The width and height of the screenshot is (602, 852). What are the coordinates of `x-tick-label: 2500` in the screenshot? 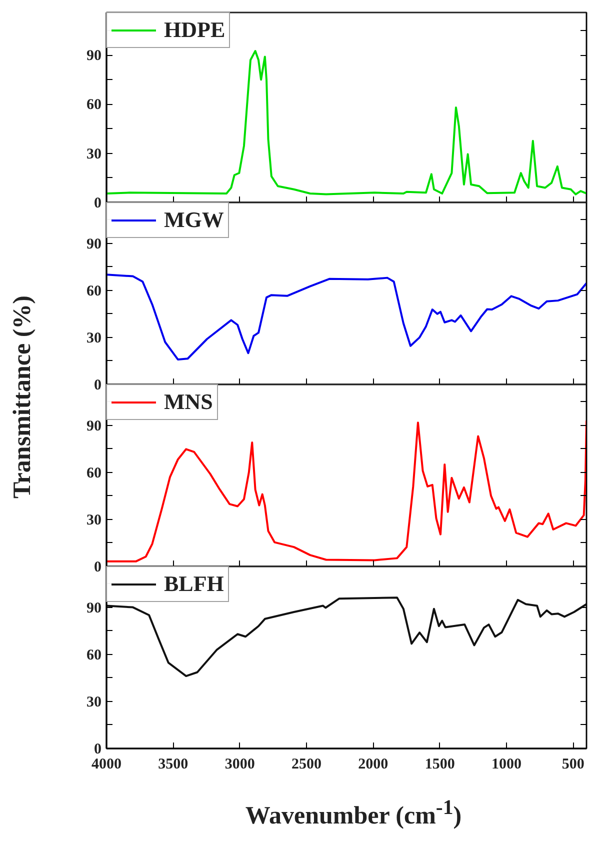 It's located at (307, 764).